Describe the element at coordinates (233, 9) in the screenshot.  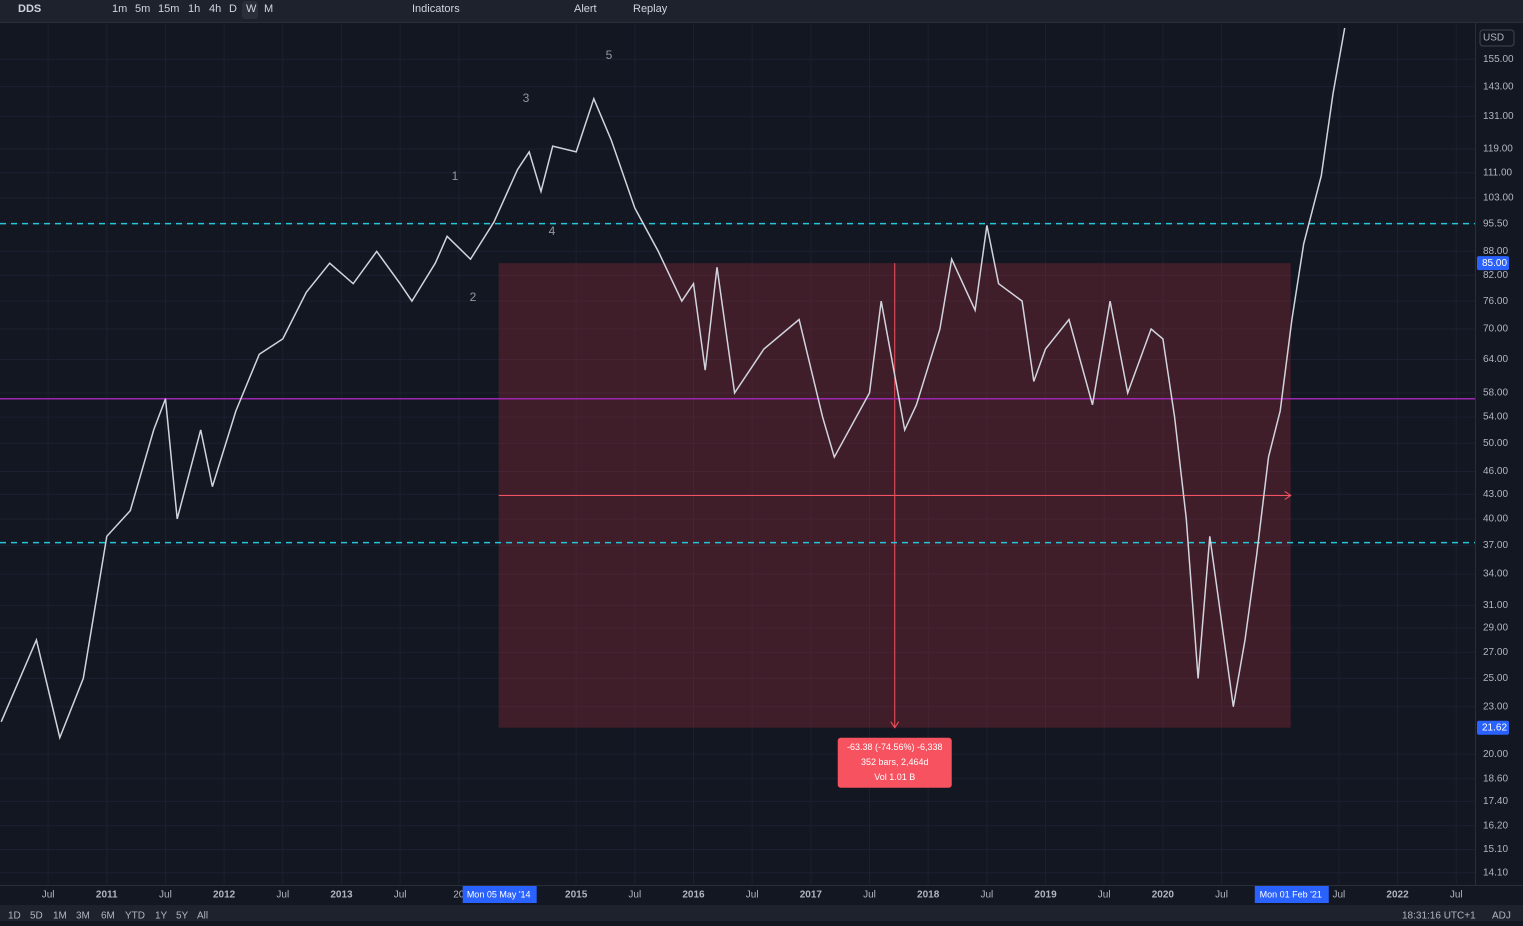
I see `interval-button: D` at that location.